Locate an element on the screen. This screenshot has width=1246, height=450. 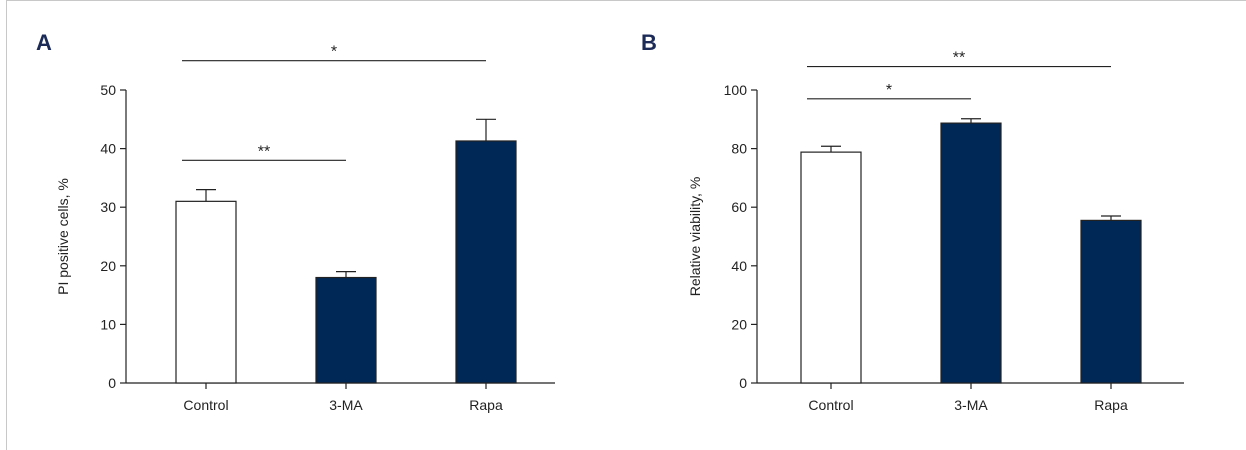
y-axis-title: PI positive cells, % is located at coordinates (63, 236).